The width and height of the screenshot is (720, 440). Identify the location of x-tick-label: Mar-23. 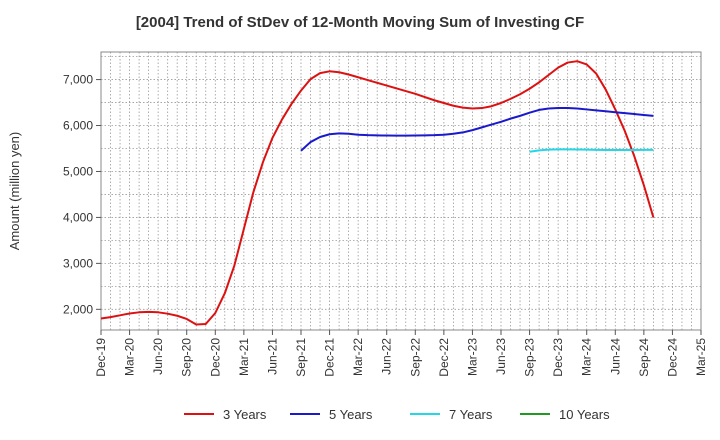
(472, 357).